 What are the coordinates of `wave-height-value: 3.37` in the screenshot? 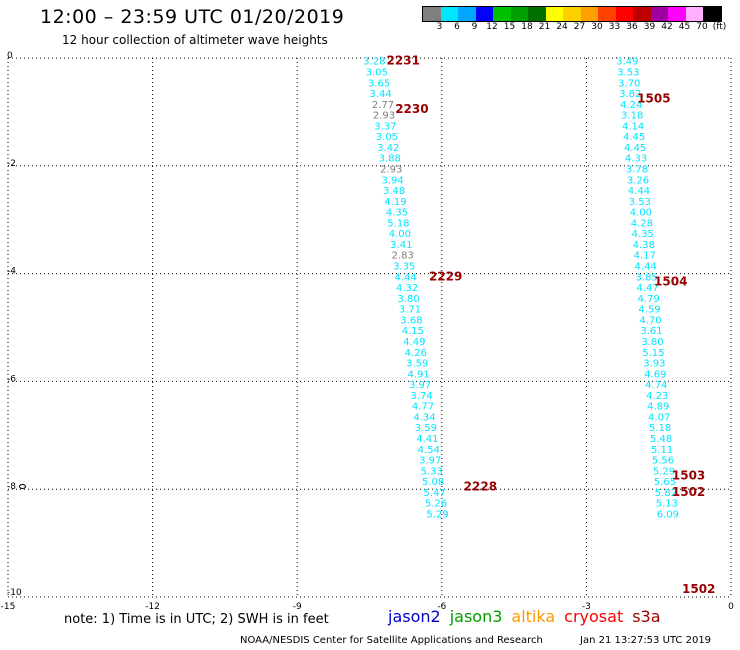 It's located at (385, 126).